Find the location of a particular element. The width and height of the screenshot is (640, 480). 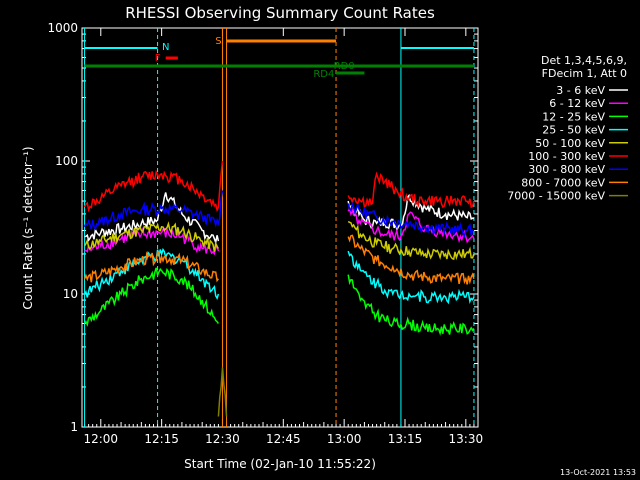

legend-label: 50 - 100 keV is located at coordinates (570, 143).